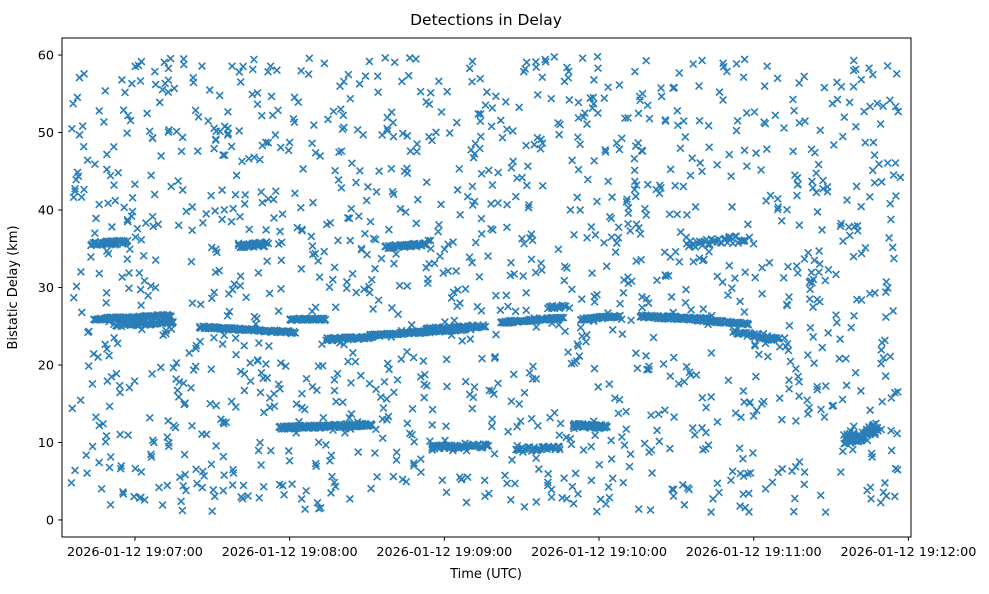  Describe the element at coordinates (46, 211) in the screenshot. I see `y-tick-label: 40` at that location.